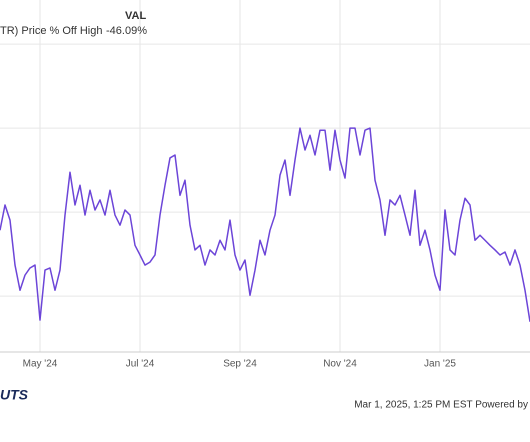 Image resolution: width=530 pixels, height=442 pixels. I want to click on footer: Mar 1, 2025, 1:25 PM EST Powered by, so click(441, 405).